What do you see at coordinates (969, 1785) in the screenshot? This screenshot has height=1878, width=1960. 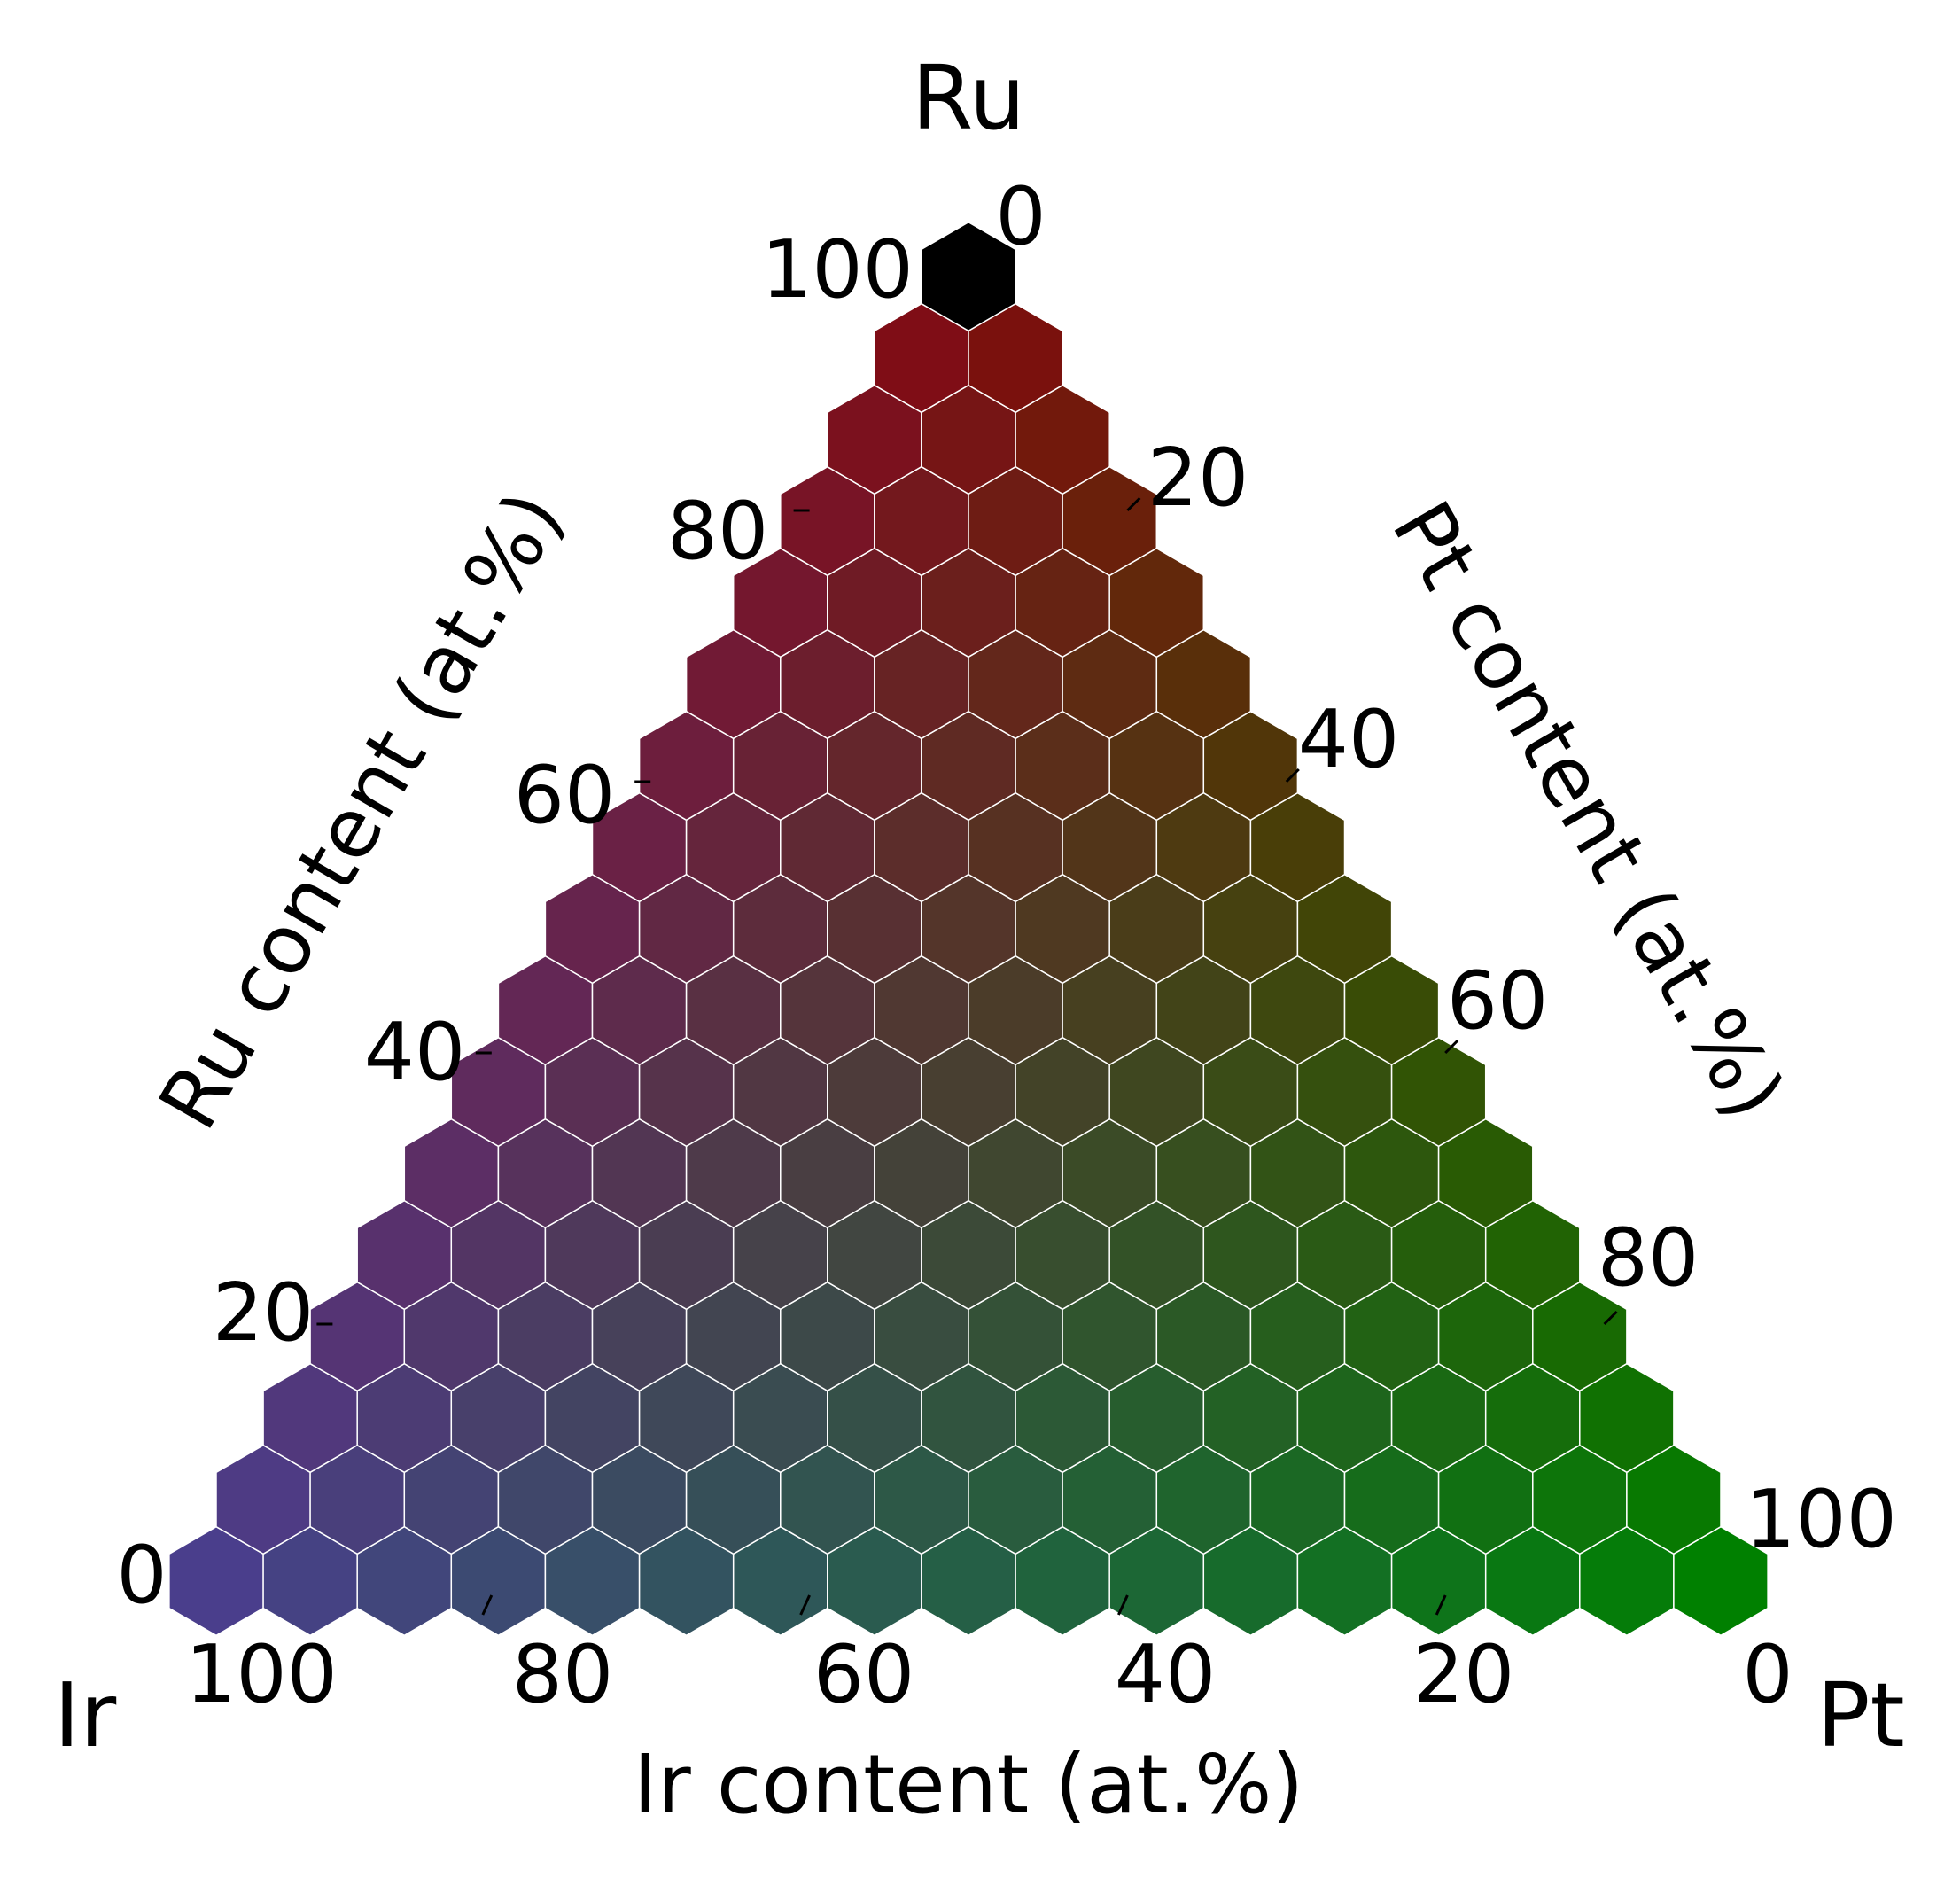 I see `bottom-axis-label: Ir content (at.%)` at bounding box center [969, 1785].